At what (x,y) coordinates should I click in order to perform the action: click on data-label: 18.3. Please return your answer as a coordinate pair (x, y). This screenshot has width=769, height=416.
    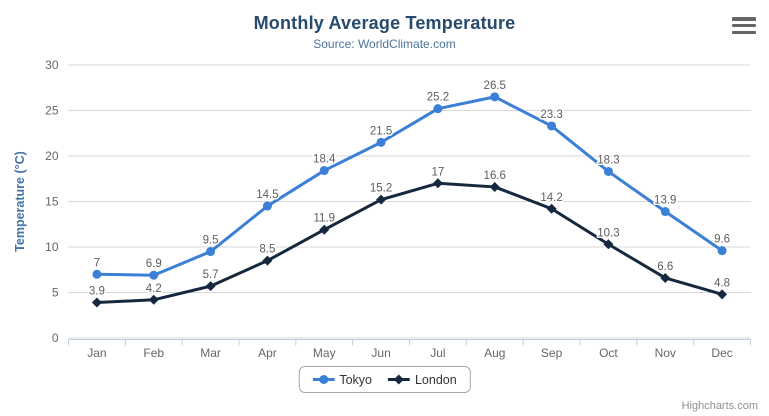
    Looking at the image, I should click on (608, 160).